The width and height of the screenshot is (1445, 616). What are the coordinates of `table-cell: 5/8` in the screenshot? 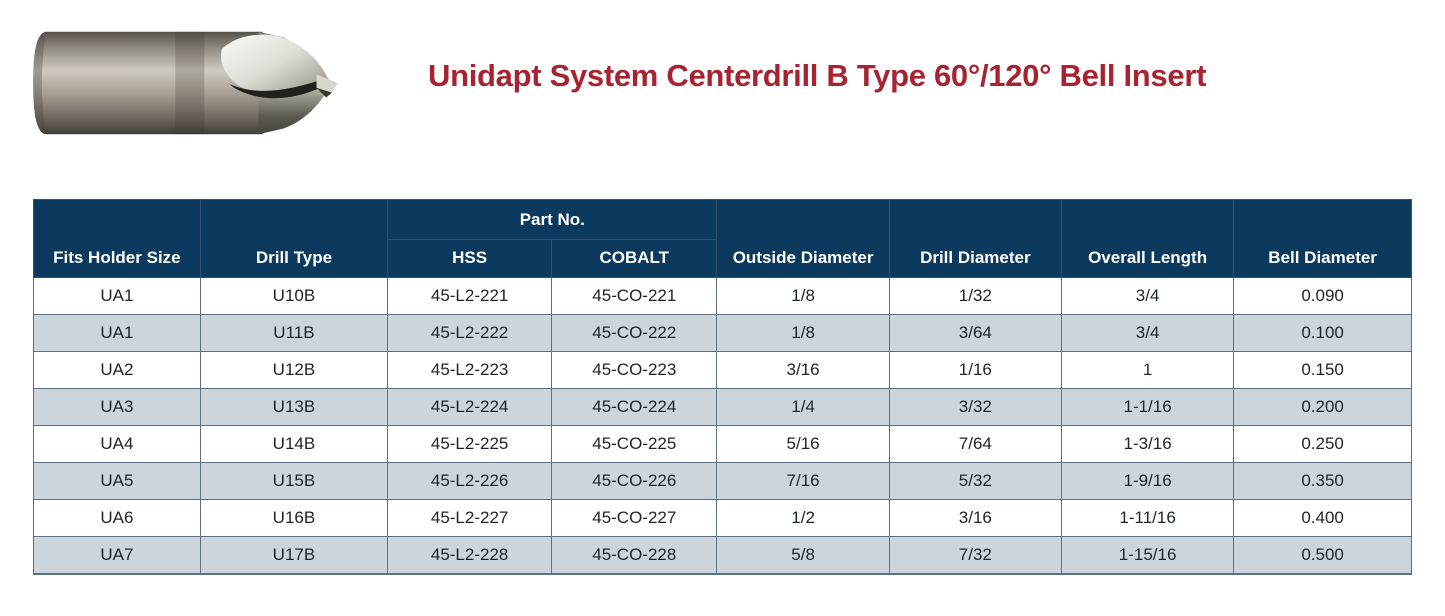 It's located at (803, 555).